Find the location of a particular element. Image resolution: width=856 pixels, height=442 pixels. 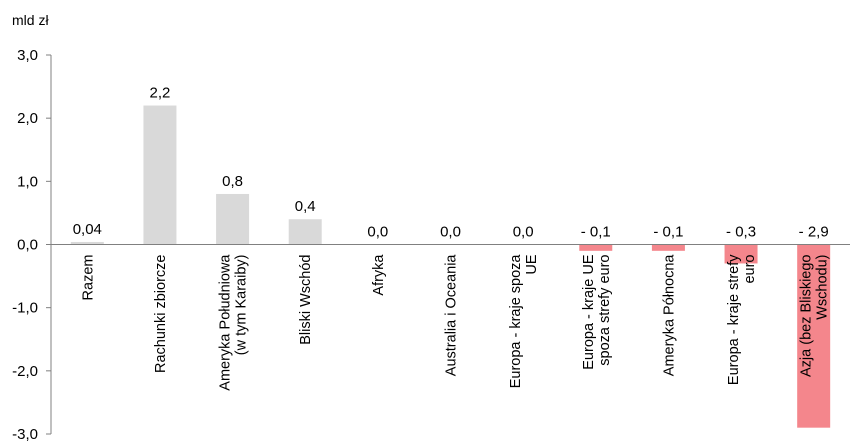

category-label-line: Afryka is located at coordinates (379, 275).